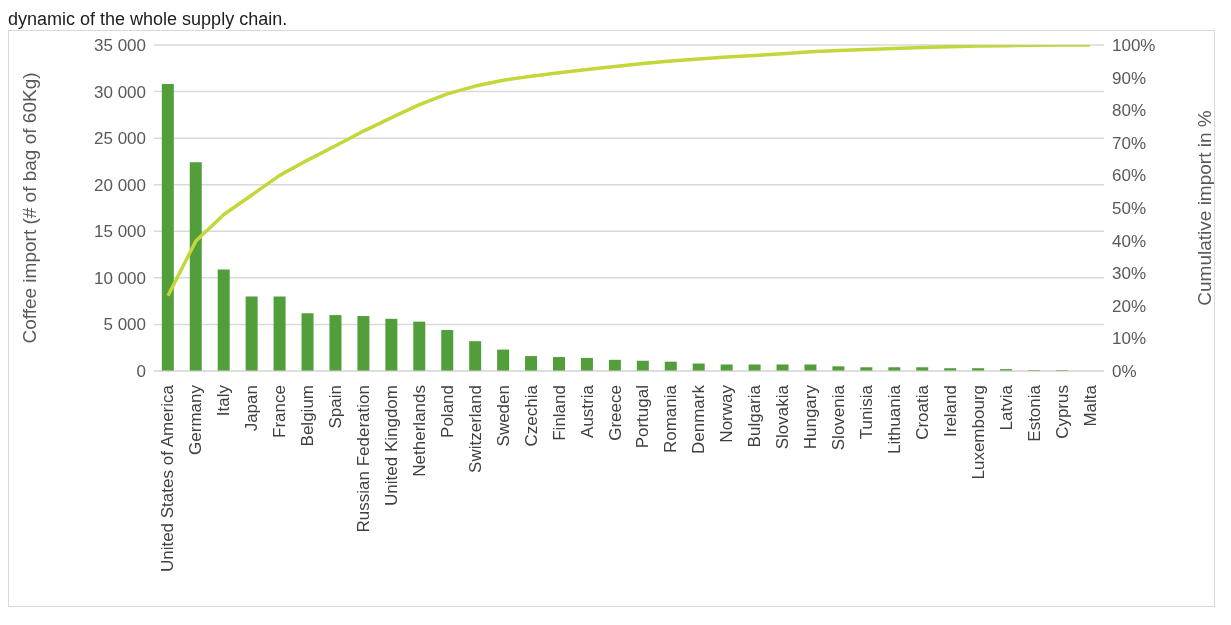 This screenshot has height=625, width=1231. Describe the element at coordinates (671, 419) in the screenshot. I see `x-tick-label: Romania` at that location.